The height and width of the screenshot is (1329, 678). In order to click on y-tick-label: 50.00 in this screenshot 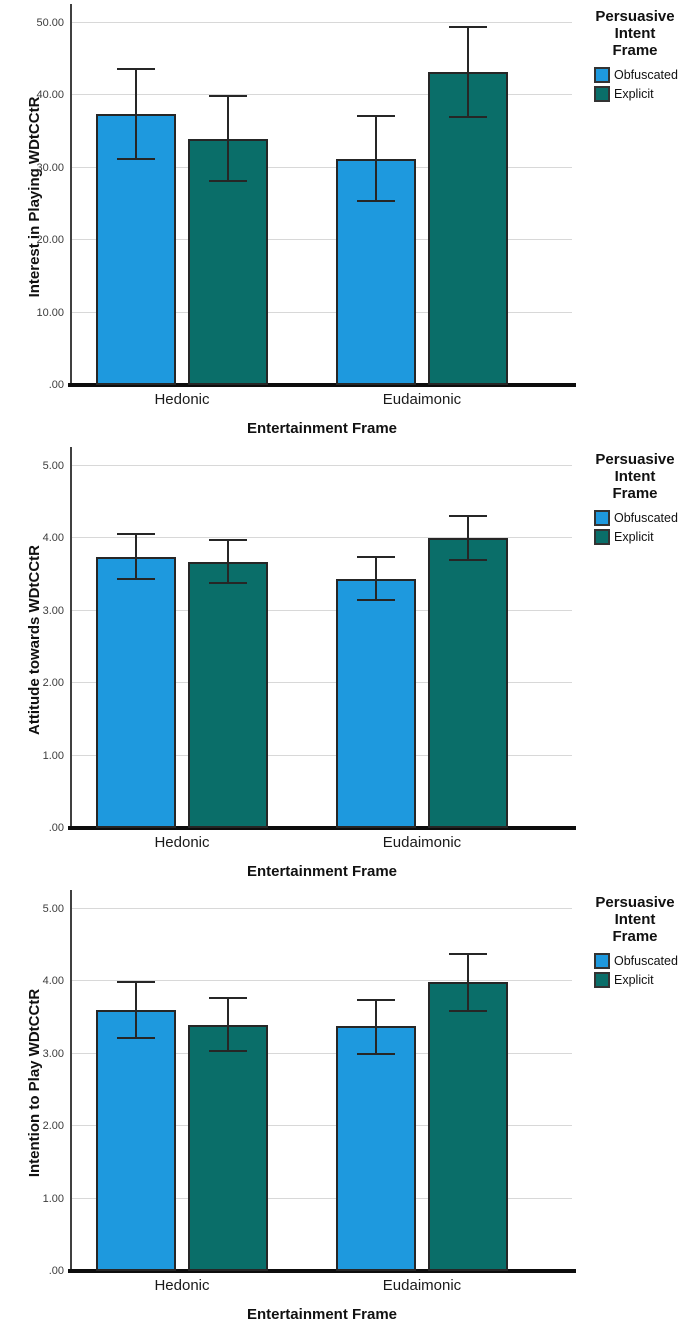, I will do `click(50, 22)`.